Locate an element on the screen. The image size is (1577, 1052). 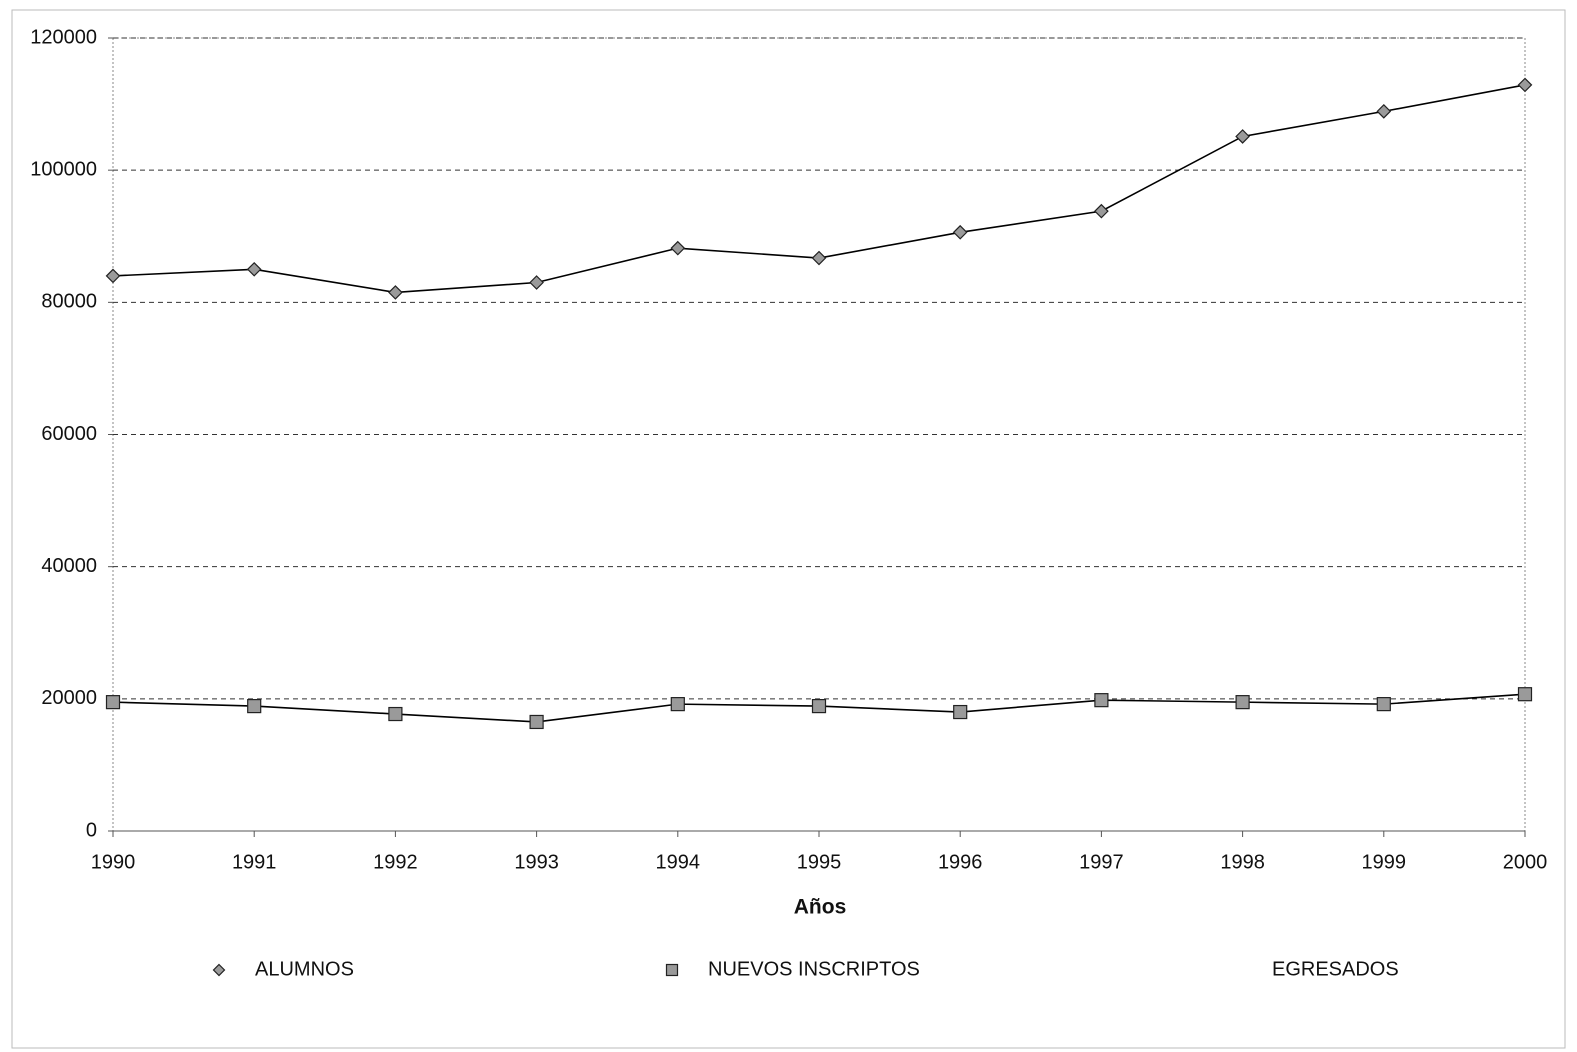
x-tick-label: 1997 is located at coordinates (1101, 862).